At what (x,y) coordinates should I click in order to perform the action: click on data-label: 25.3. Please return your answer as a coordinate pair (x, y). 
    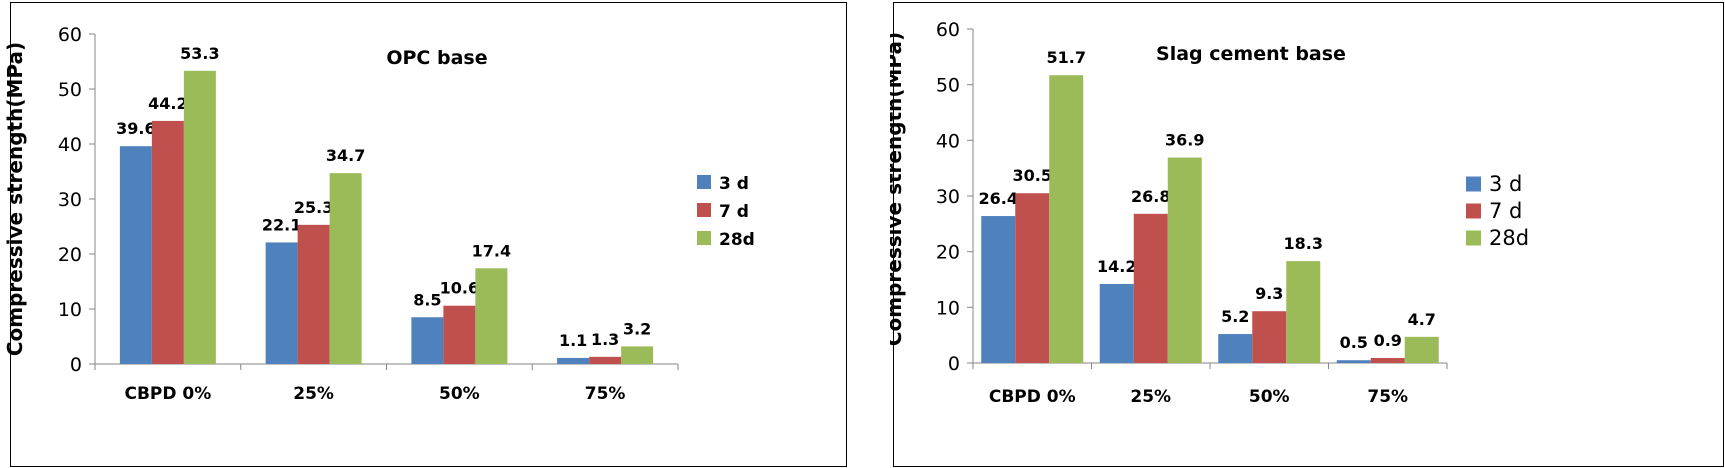
    Looking at the image, I should click on (313, 207).